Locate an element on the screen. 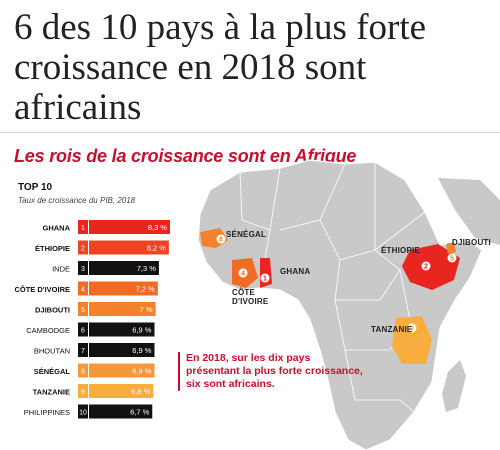 The width and height of the screenshot is (500, 450). bar-label: PHILIPPINES is located at coordinates (47, 412).